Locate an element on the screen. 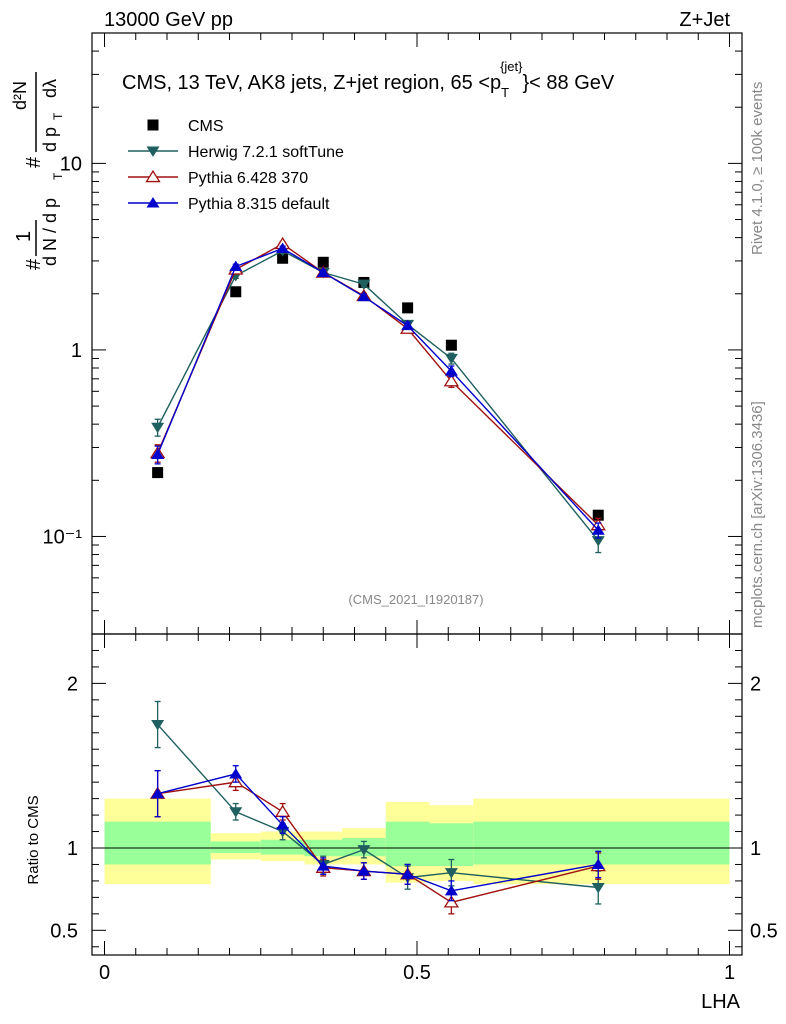  legend-label: Herwig 7.2.1 softTune is located at coordinates (266, 152).